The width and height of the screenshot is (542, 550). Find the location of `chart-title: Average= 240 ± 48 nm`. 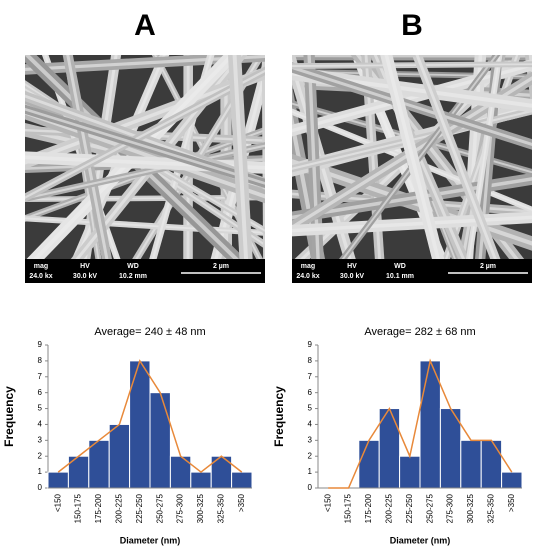

chart-title: Average= 240 ± 48 nm is located at coordinates (149, 332).